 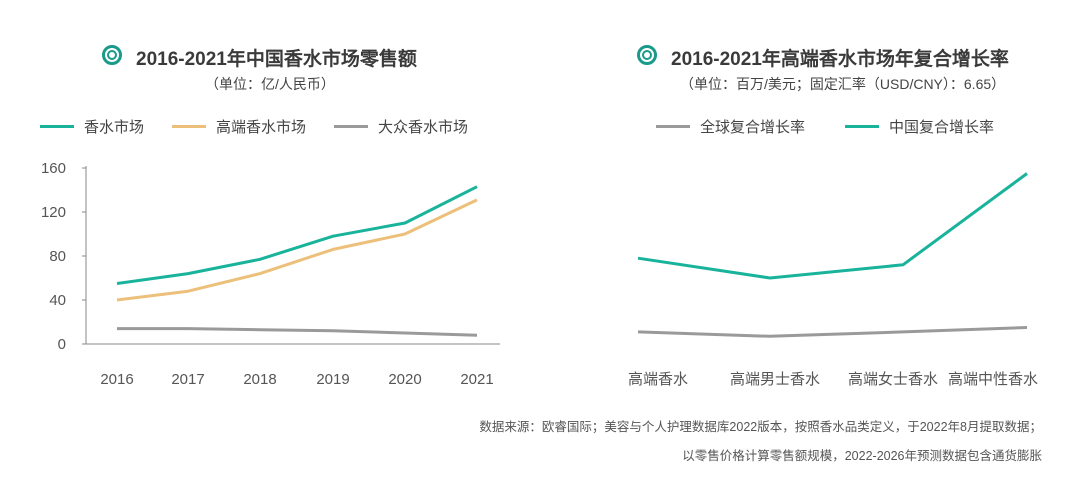 I want to click on y-tick-label: 160, so click(x=53, y=168).